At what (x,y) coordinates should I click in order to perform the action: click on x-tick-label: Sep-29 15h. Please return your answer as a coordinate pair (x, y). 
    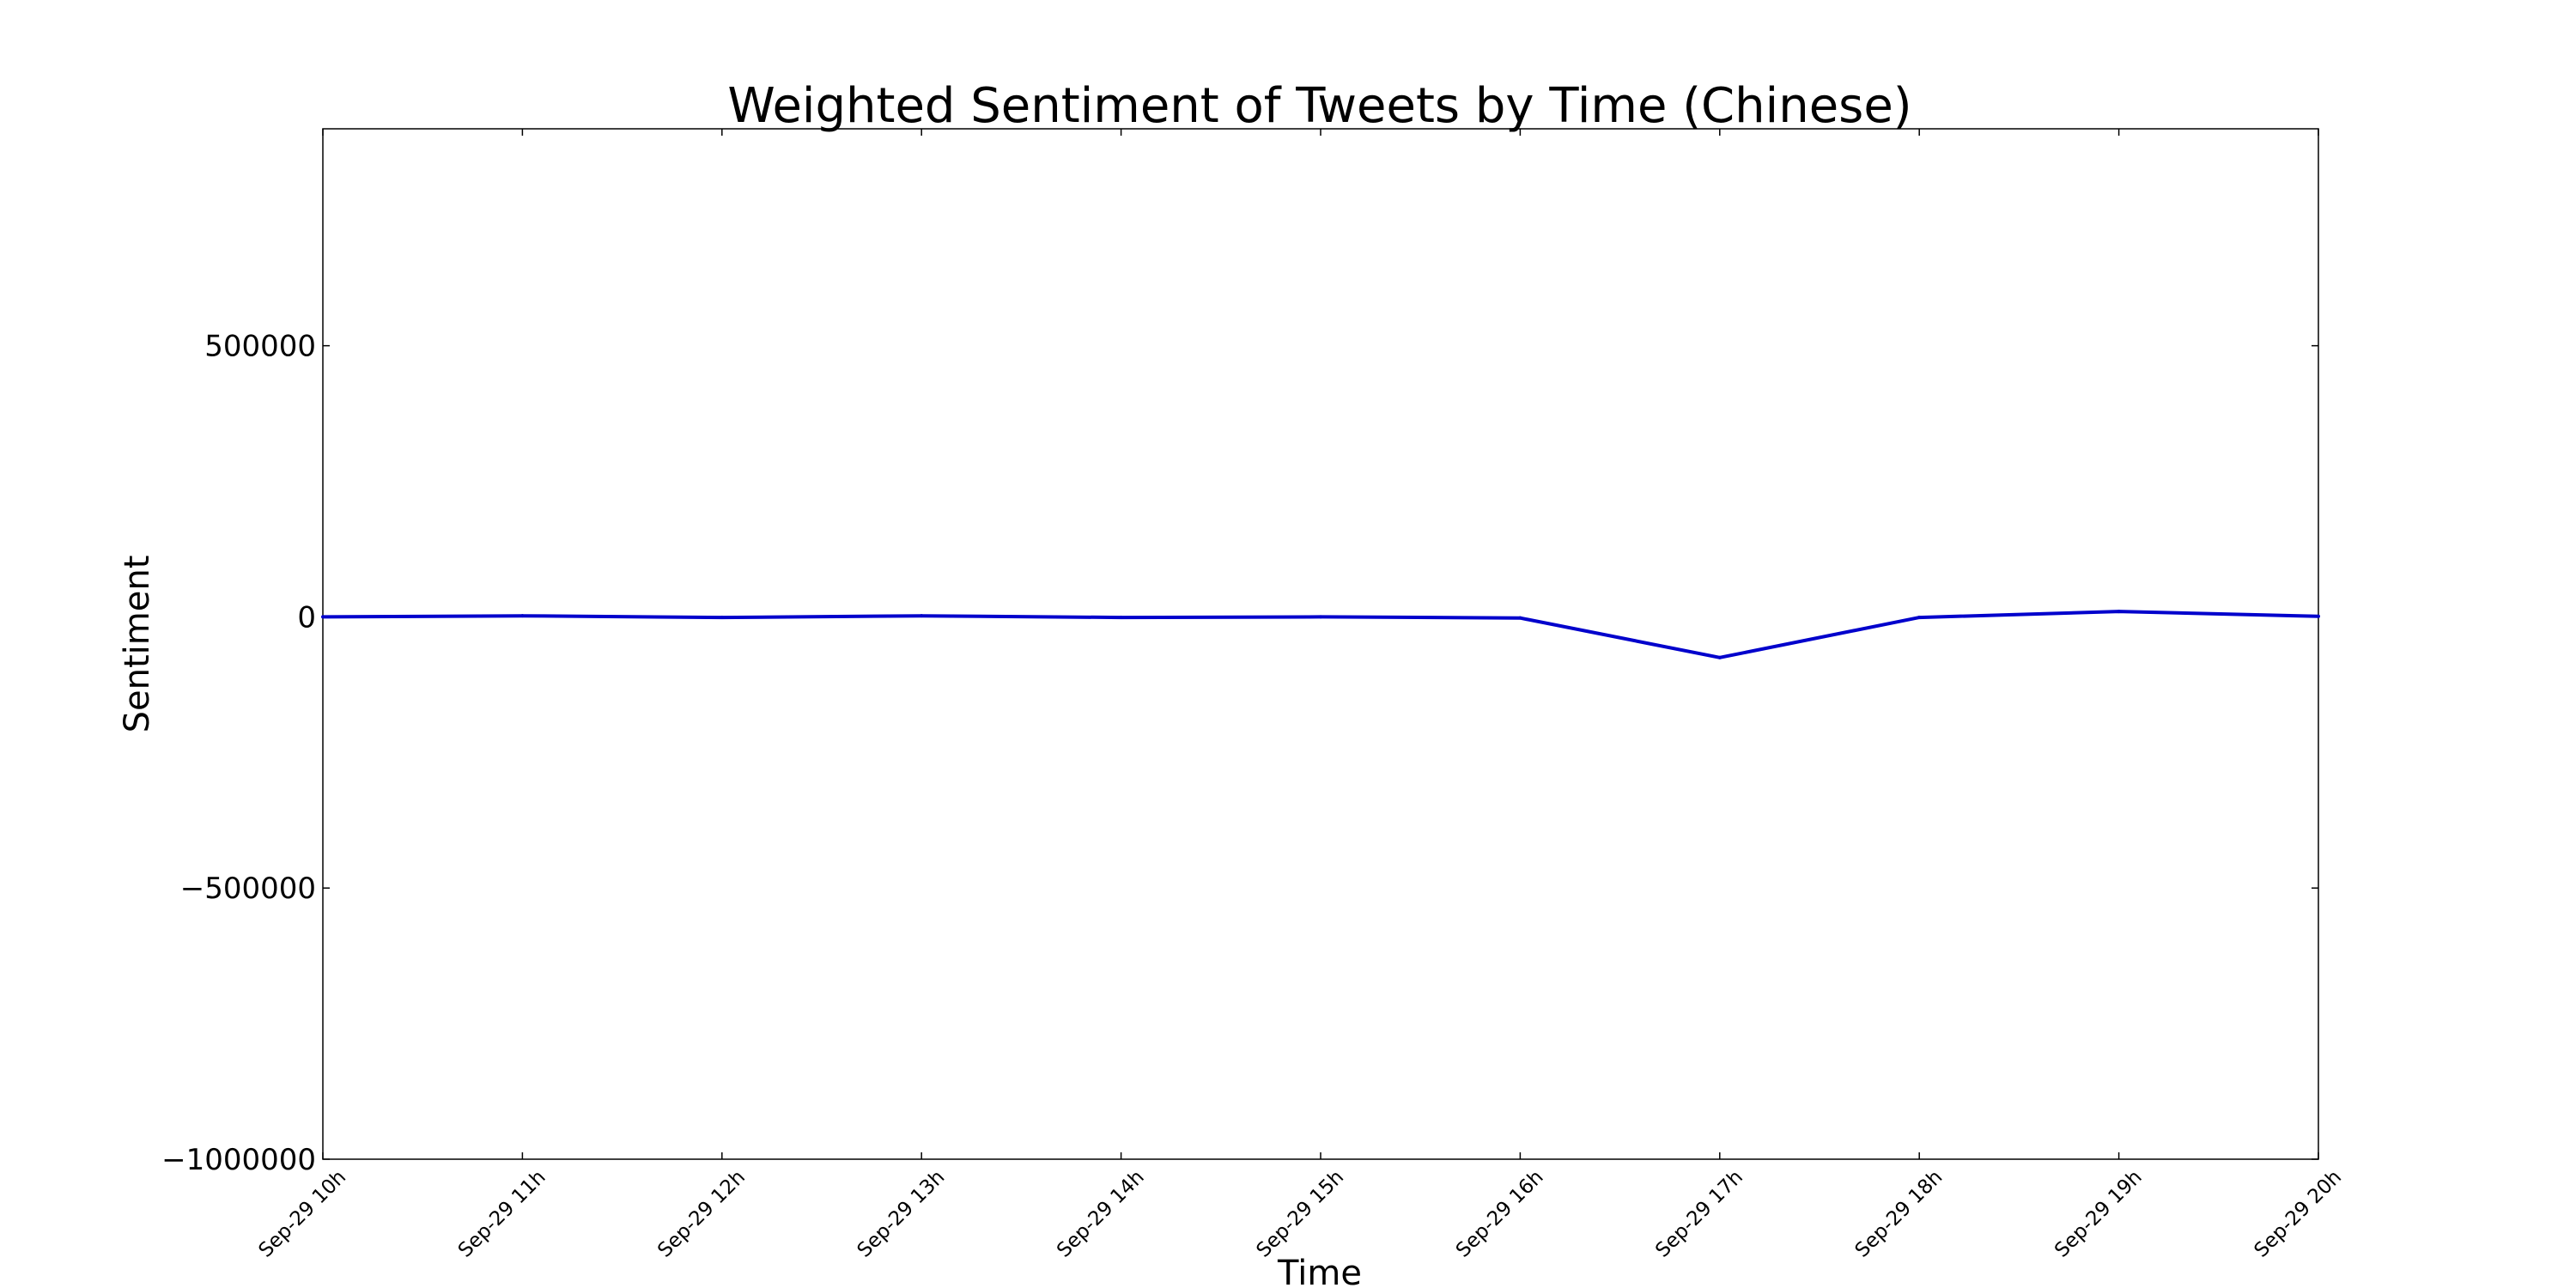
    Looking at the image, I should click on (1300, 1214).